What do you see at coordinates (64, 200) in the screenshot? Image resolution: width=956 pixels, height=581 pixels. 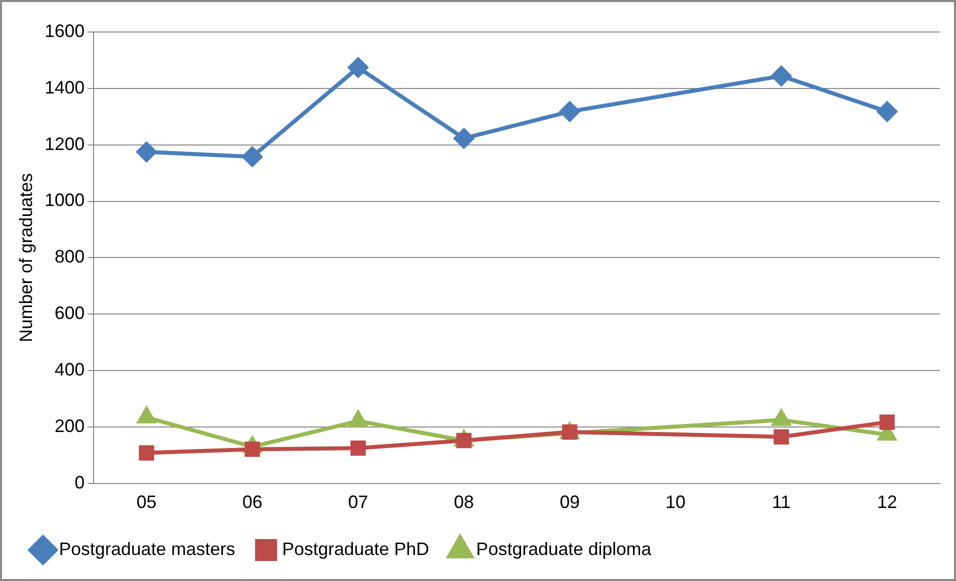 I see `y-tick-label: 1000` at bounding box center [64, 200].